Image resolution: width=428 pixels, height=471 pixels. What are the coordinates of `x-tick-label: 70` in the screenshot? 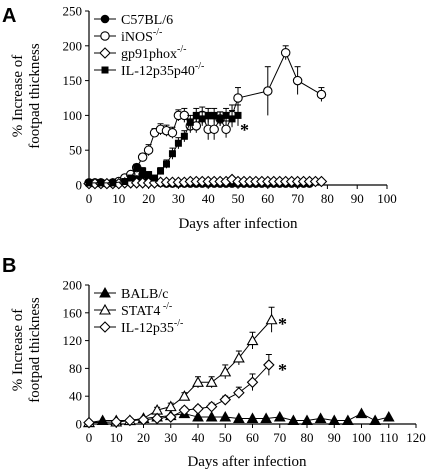 It's located at (279, 437).